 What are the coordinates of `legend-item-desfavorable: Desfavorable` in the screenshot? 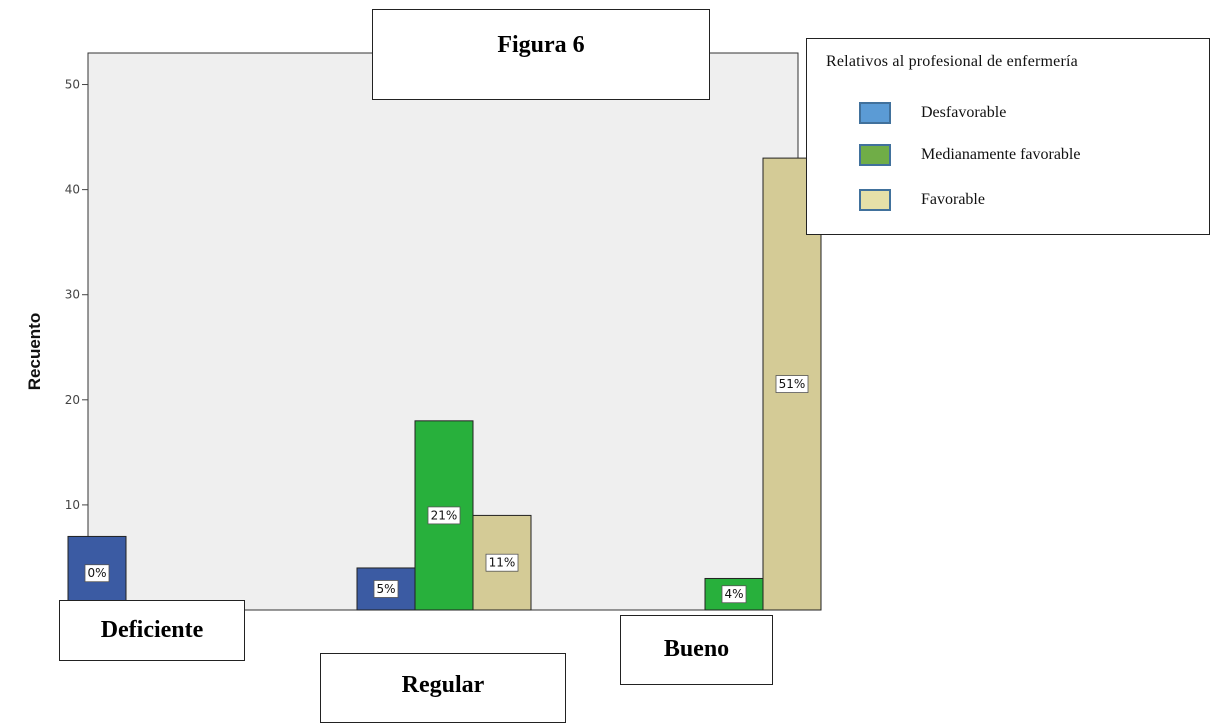 It's located at (932, 113).